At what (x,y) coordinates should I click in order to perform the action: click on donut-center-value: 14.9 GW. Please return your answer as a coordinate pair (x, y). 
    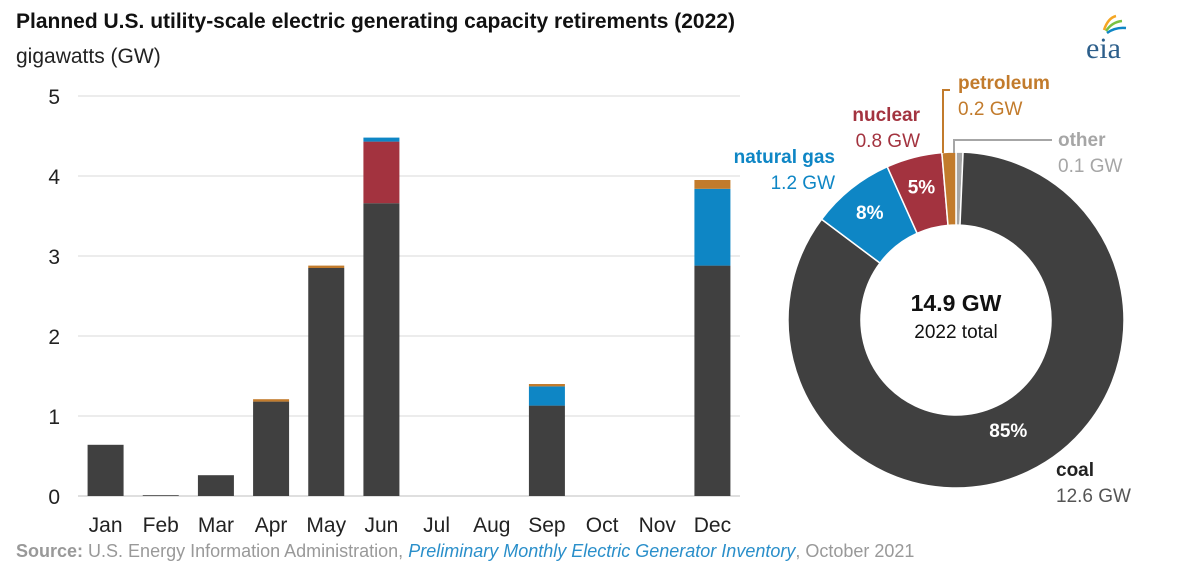
    Looking at the image, I should click on (956, 303).